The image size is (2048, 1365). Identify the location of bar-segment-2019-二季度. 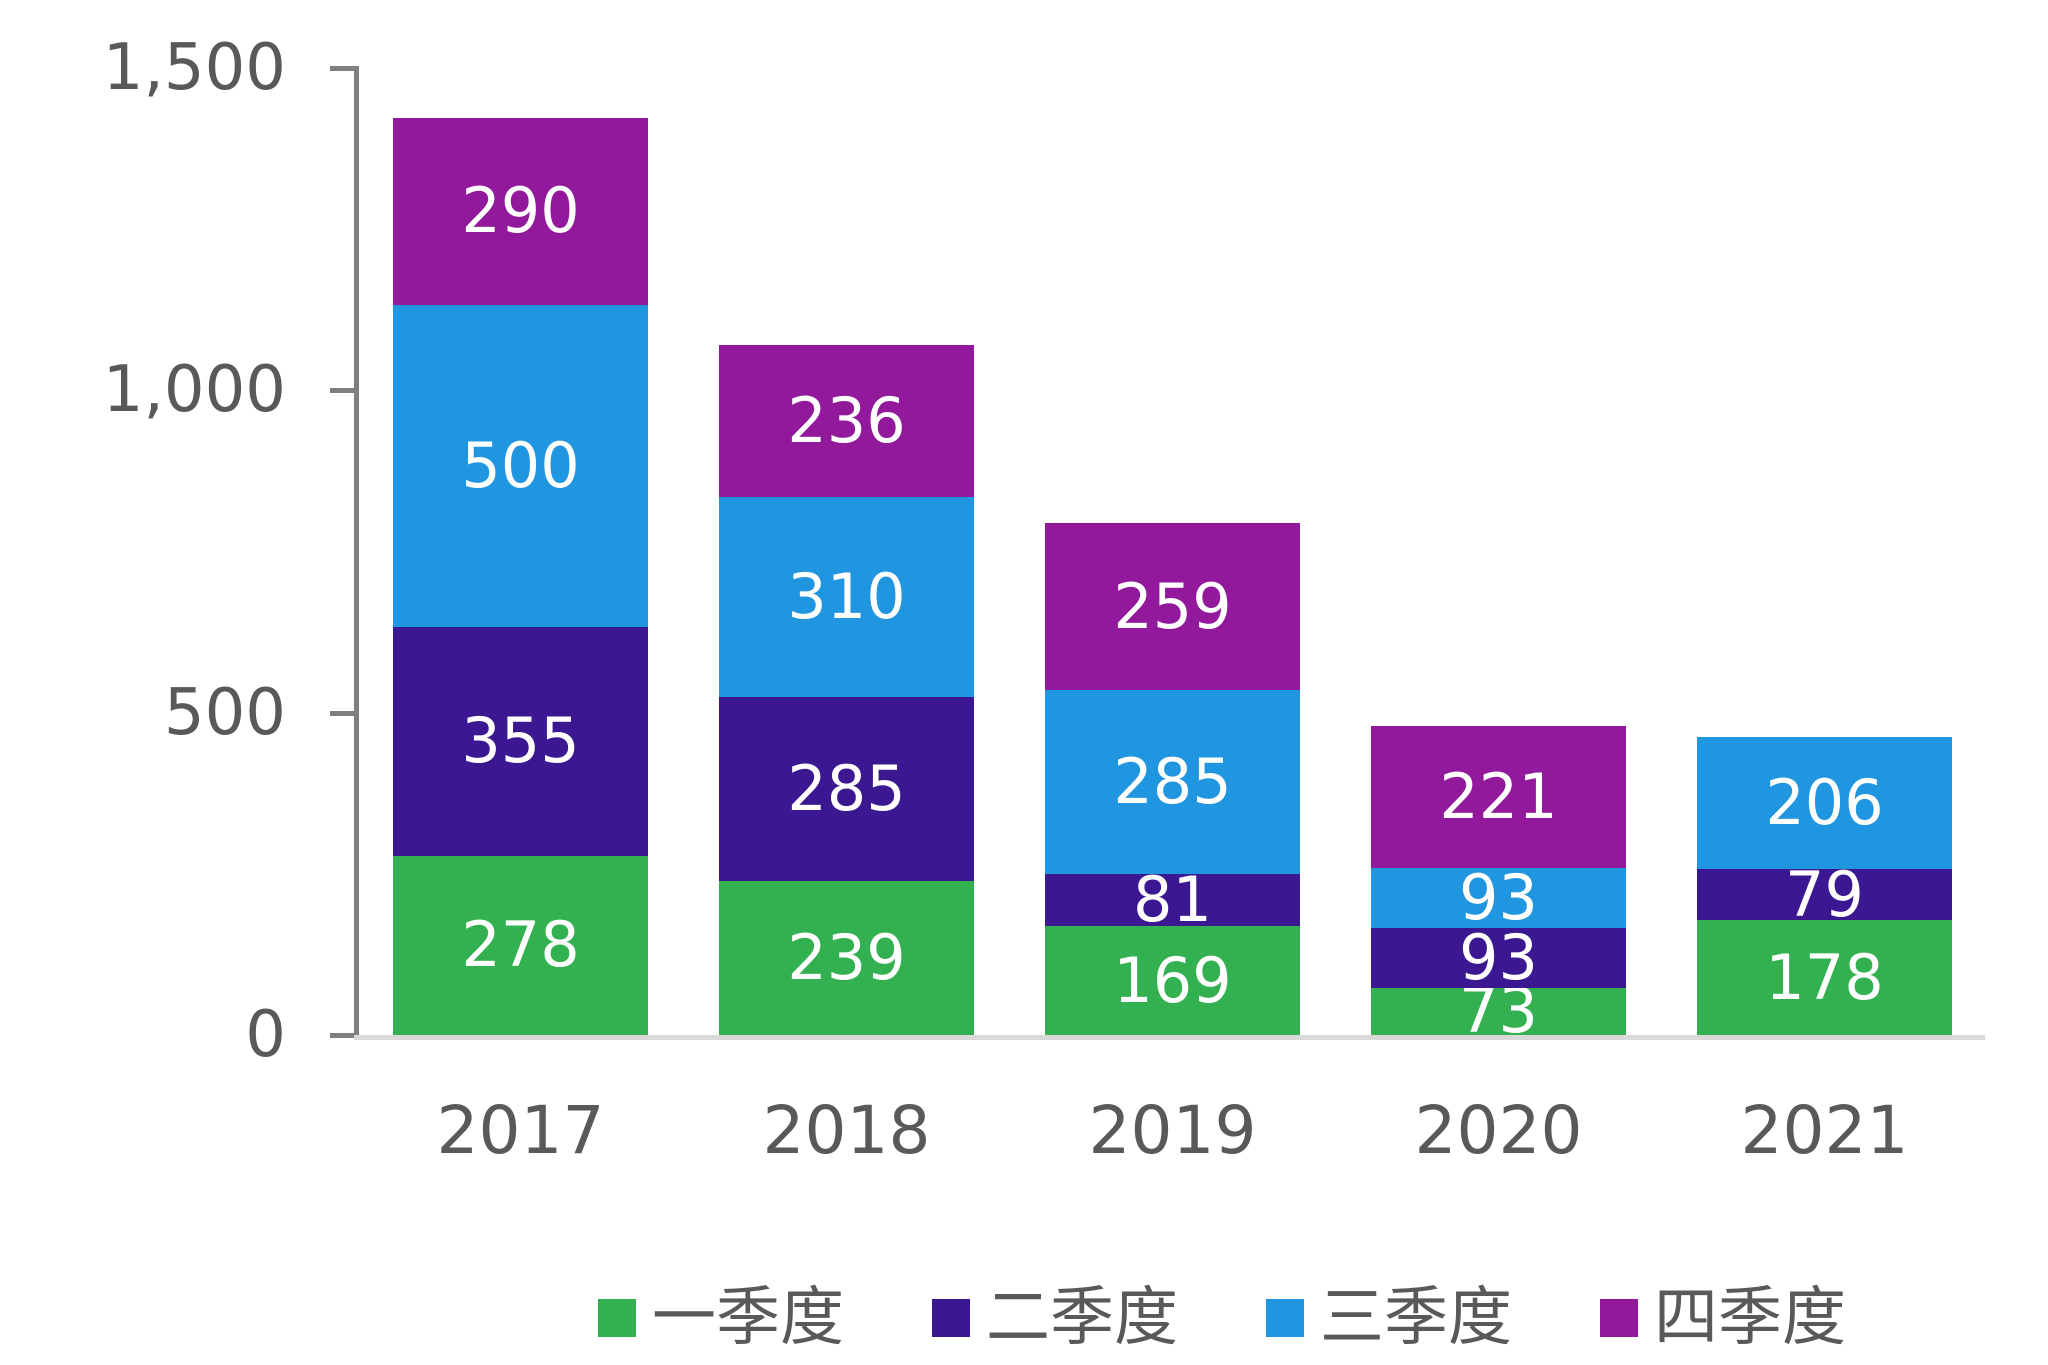
(1172, 900).